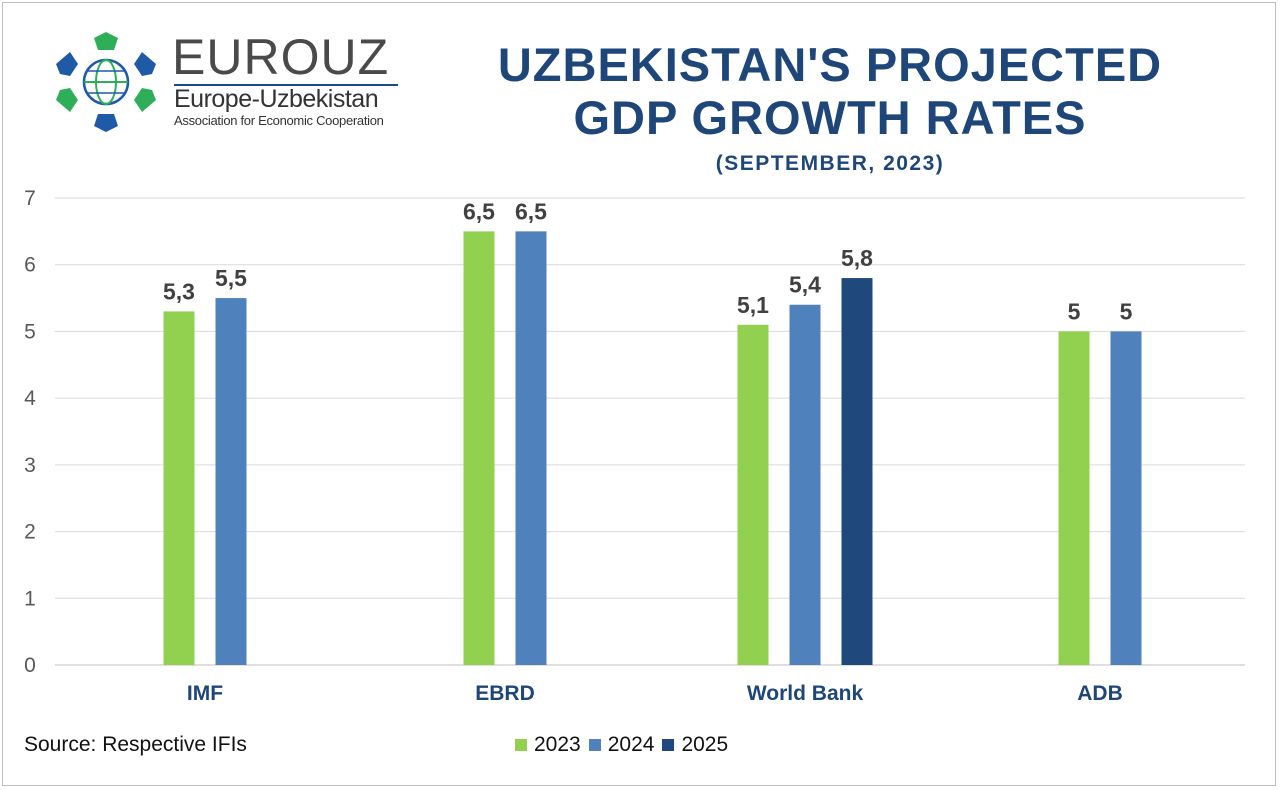 The width and height of the screenshot is (1280, 790). What do you see at coordinates (30, 398) in the screenshot?
I see `y-tick-label-4: 4` at bounding box center [30, 398].